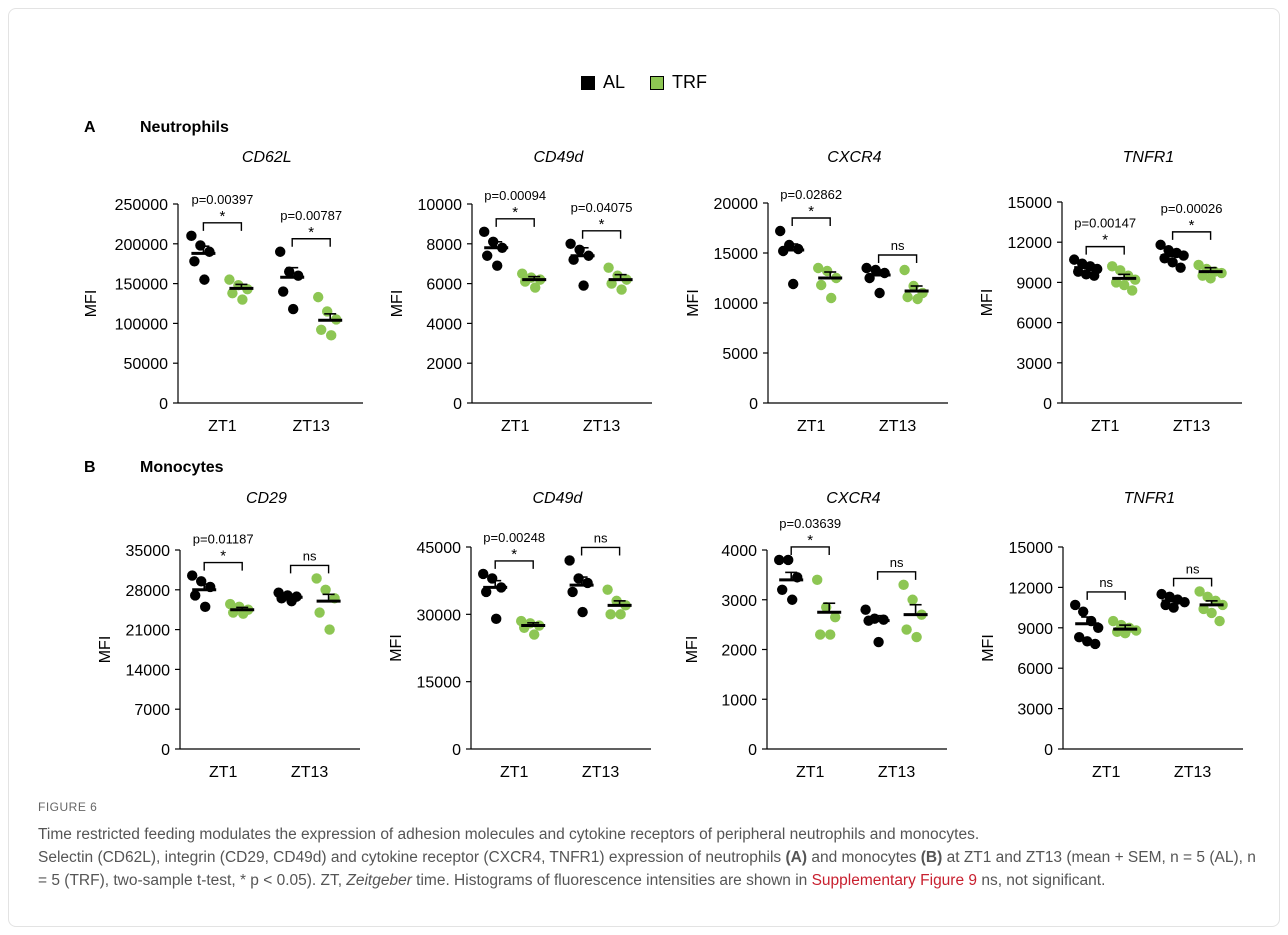 This screenshot has height=935, width=1288. Describe the element at coordinates (141, 205) in the screenshot. I see `y-tick-label: 250000` at that location.